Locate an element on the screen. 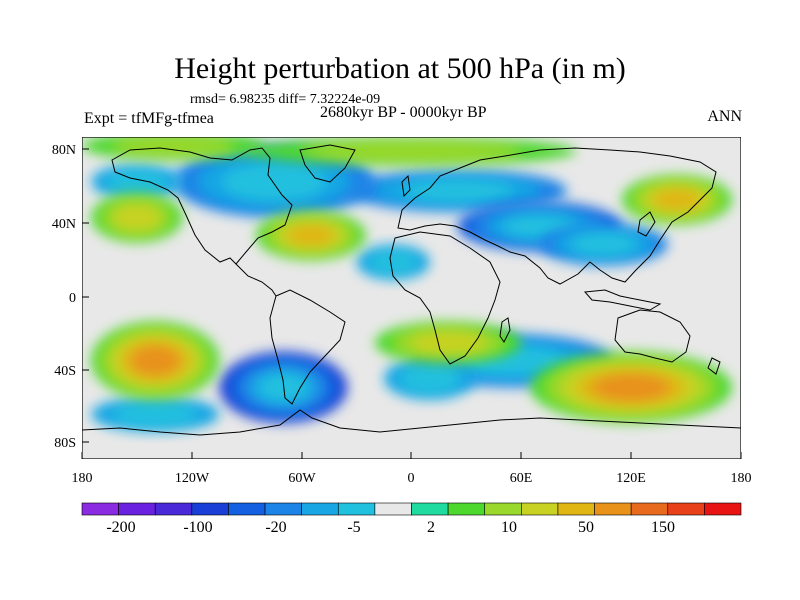 The width and height of the screenshot is (800, 600). lon-label: 60W is located at coordinates (302, 478).